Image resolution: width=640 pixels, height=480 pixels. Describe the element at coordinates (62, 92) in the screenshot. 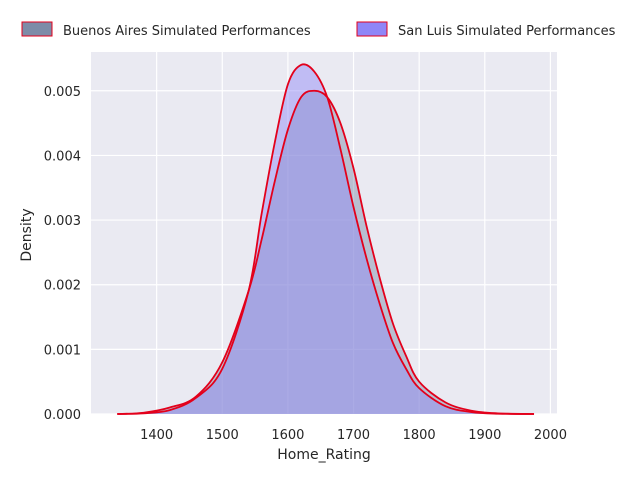

I see `y-tick-label: 0.005` at that location.